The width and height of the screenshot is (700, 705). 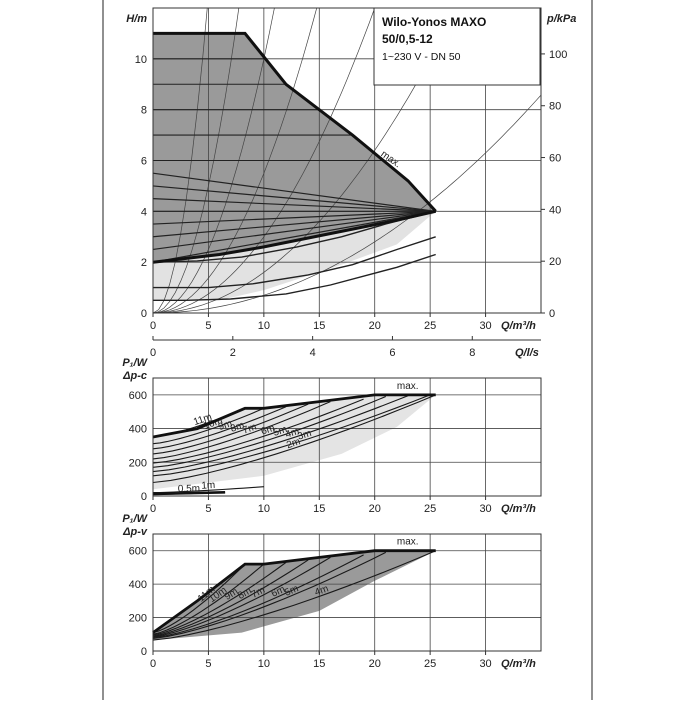 I want to click on dpc-max-label: max., so click(x=408, y=386).